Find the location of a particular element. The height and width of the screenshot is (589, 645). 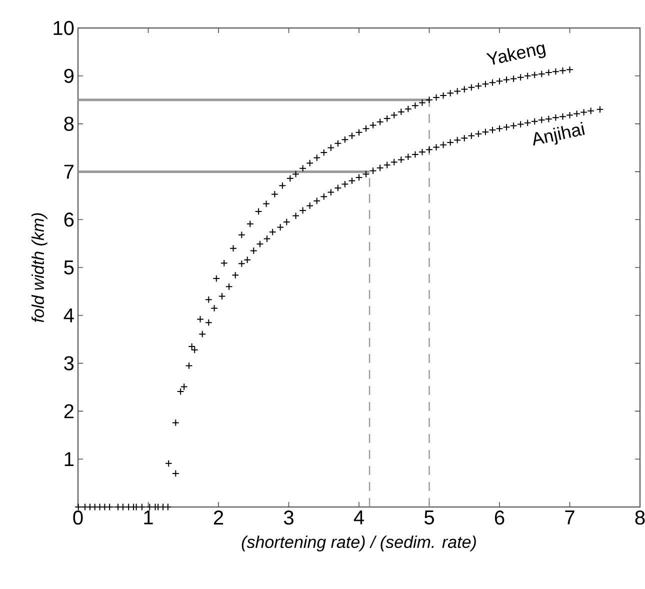

y-tick-label: 5 is located at coordinates (69, 267).